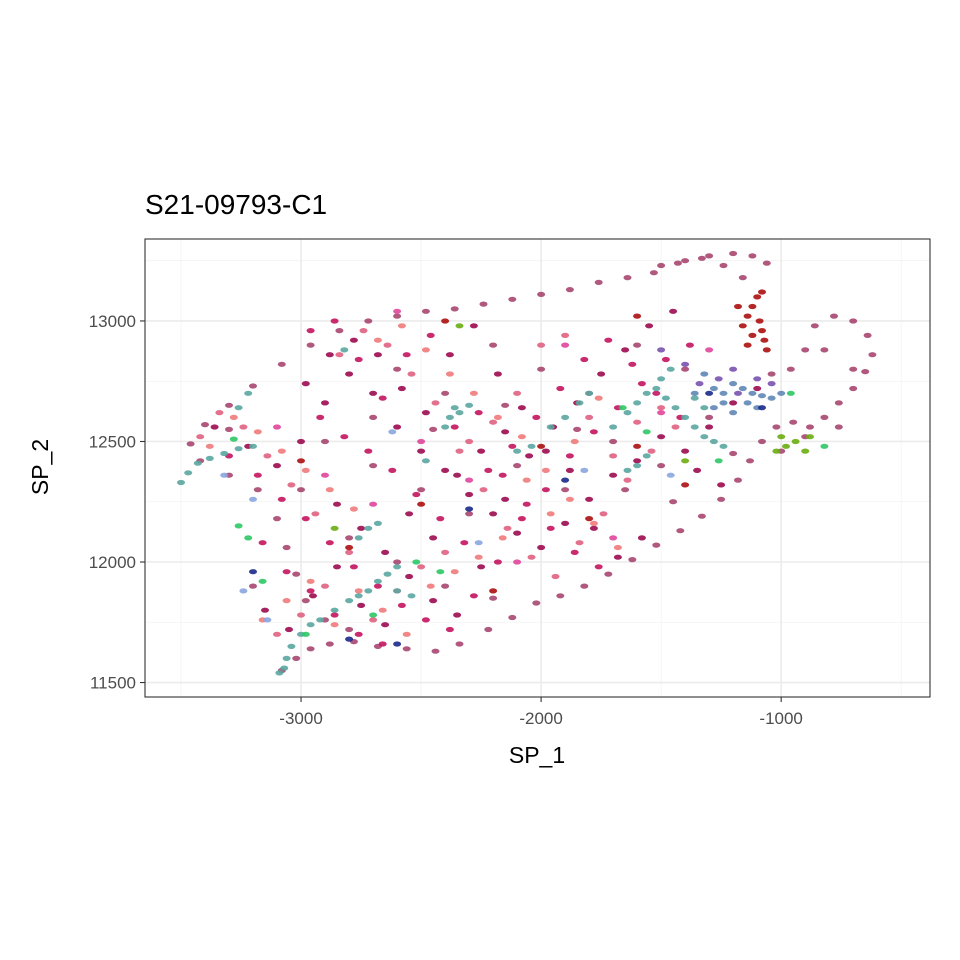 The width and height of the screenshot is (960, 960). Describe the element at coordinates (780, 718) in the screenshot. I see `x-tick-label: -1000` at that location.